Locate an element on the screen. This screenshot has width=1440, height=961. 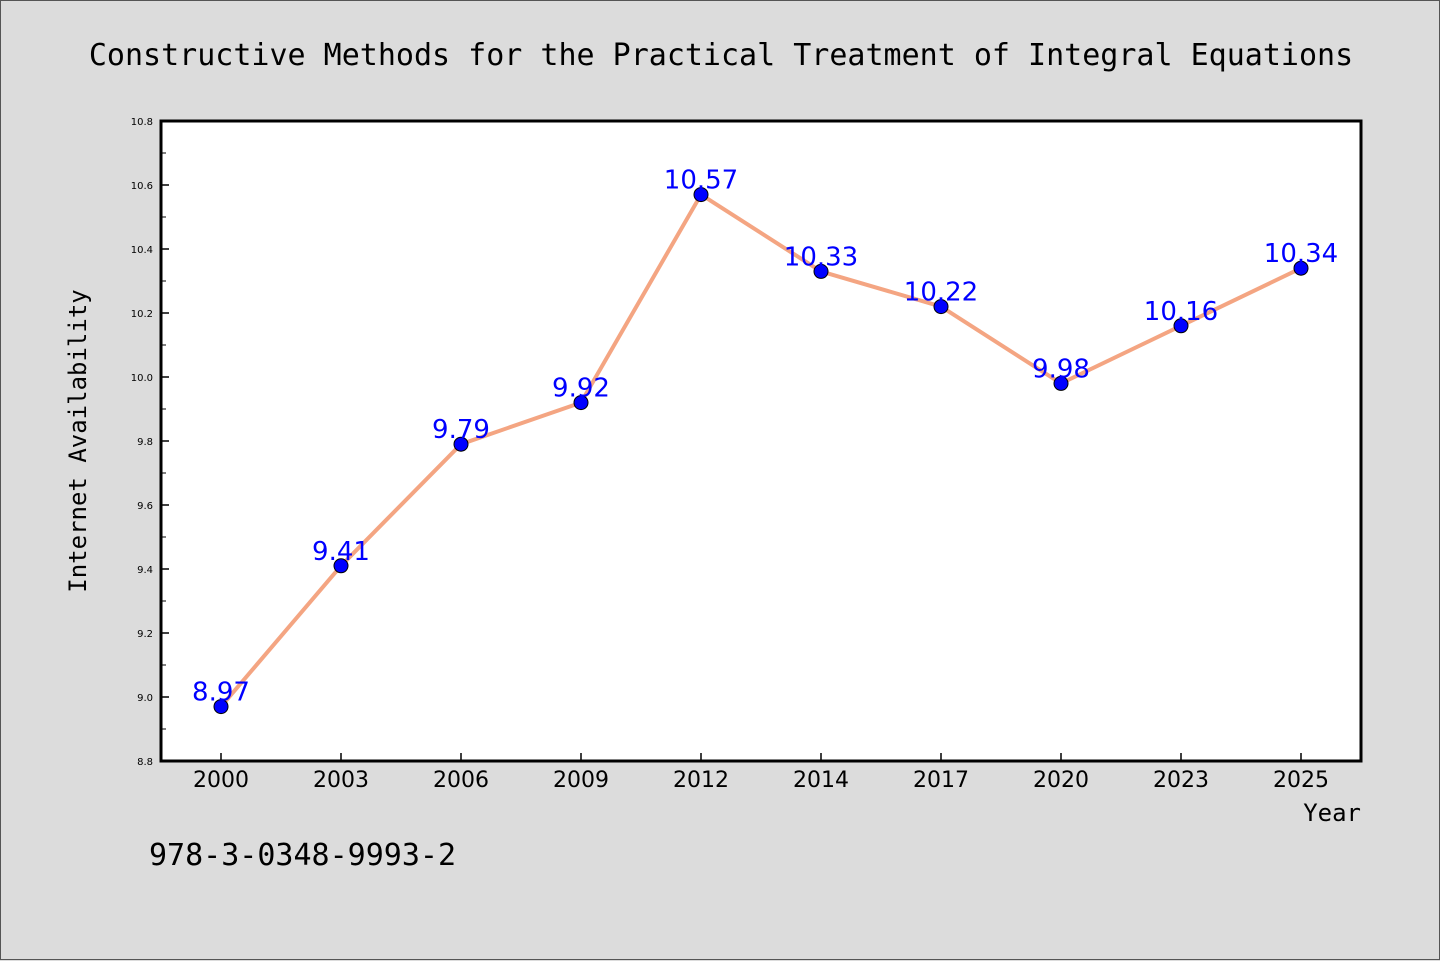
y-tick-label: 10.2 is located at coordinates (142, 314).